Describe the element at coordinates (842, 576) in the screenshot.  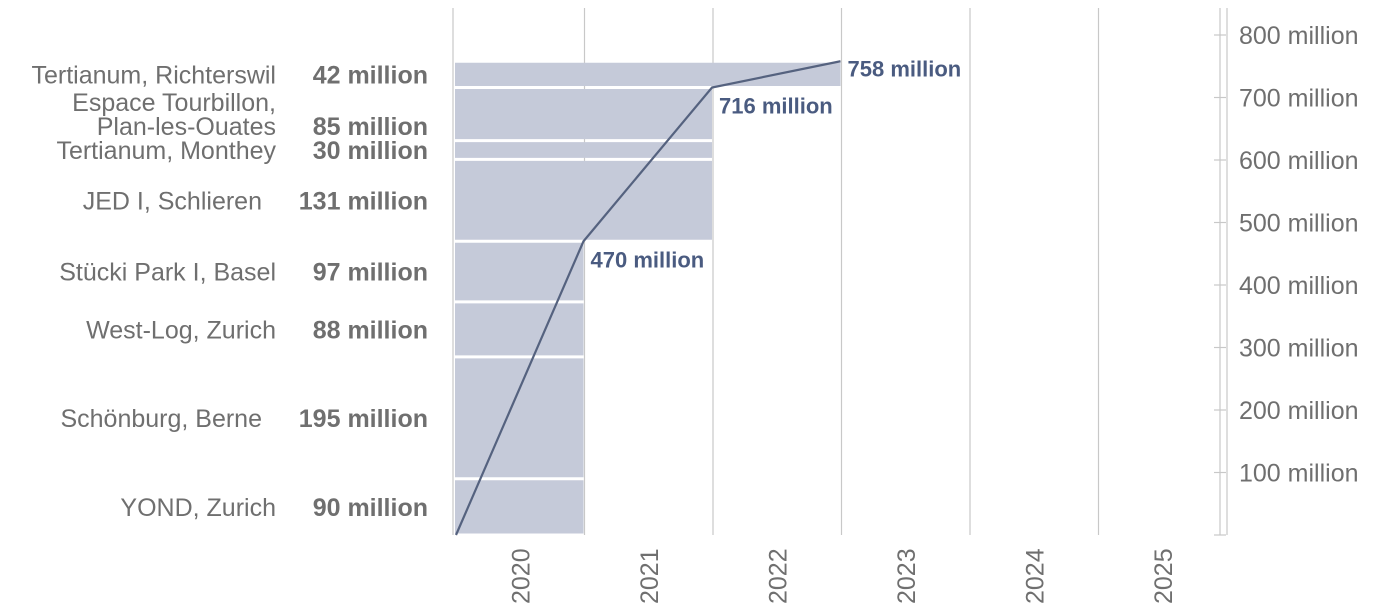
I see `x-axis: 2020 2021 2022 2023 2024 2025` at that location.